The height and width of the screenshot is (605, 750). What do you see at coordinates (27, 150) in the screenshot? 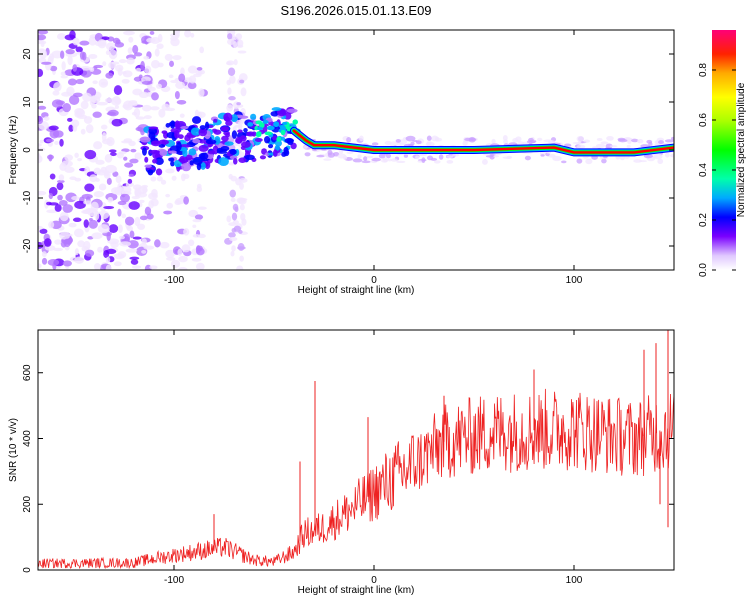
I see `y-tick-label: 0` at bounding box center [27, 150].